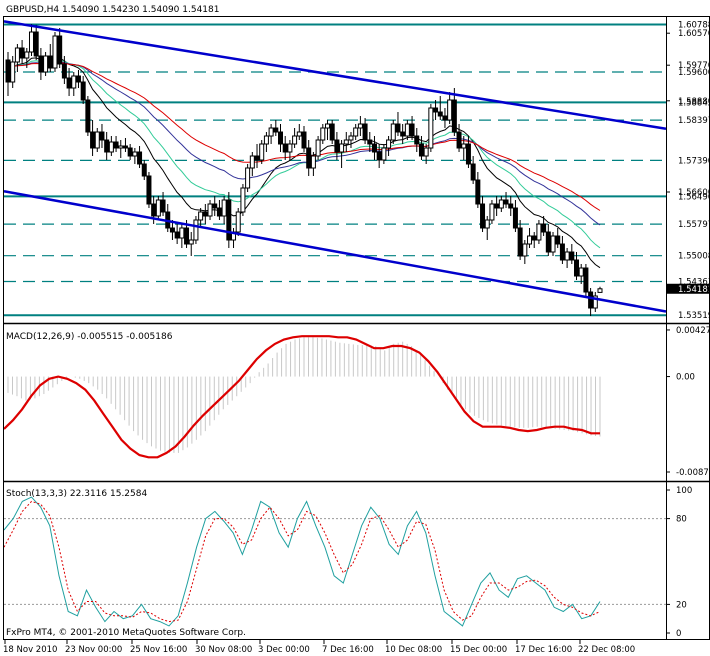 The image size is (710, 656). Describe the element at coordinates (681, 520) in the screenshot. I see `stoch-tick-label: 80` at that location.